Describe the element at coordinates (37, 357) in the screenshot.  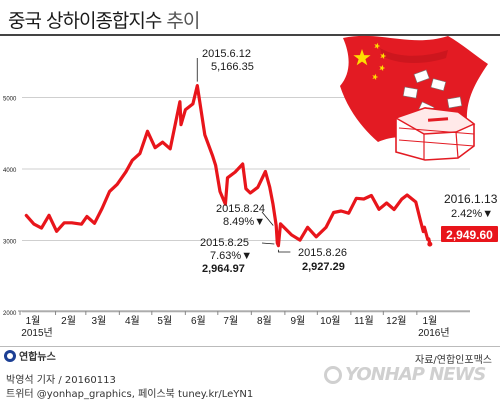
I see `yonhap-logo-text: 연합뉴스` at that location.